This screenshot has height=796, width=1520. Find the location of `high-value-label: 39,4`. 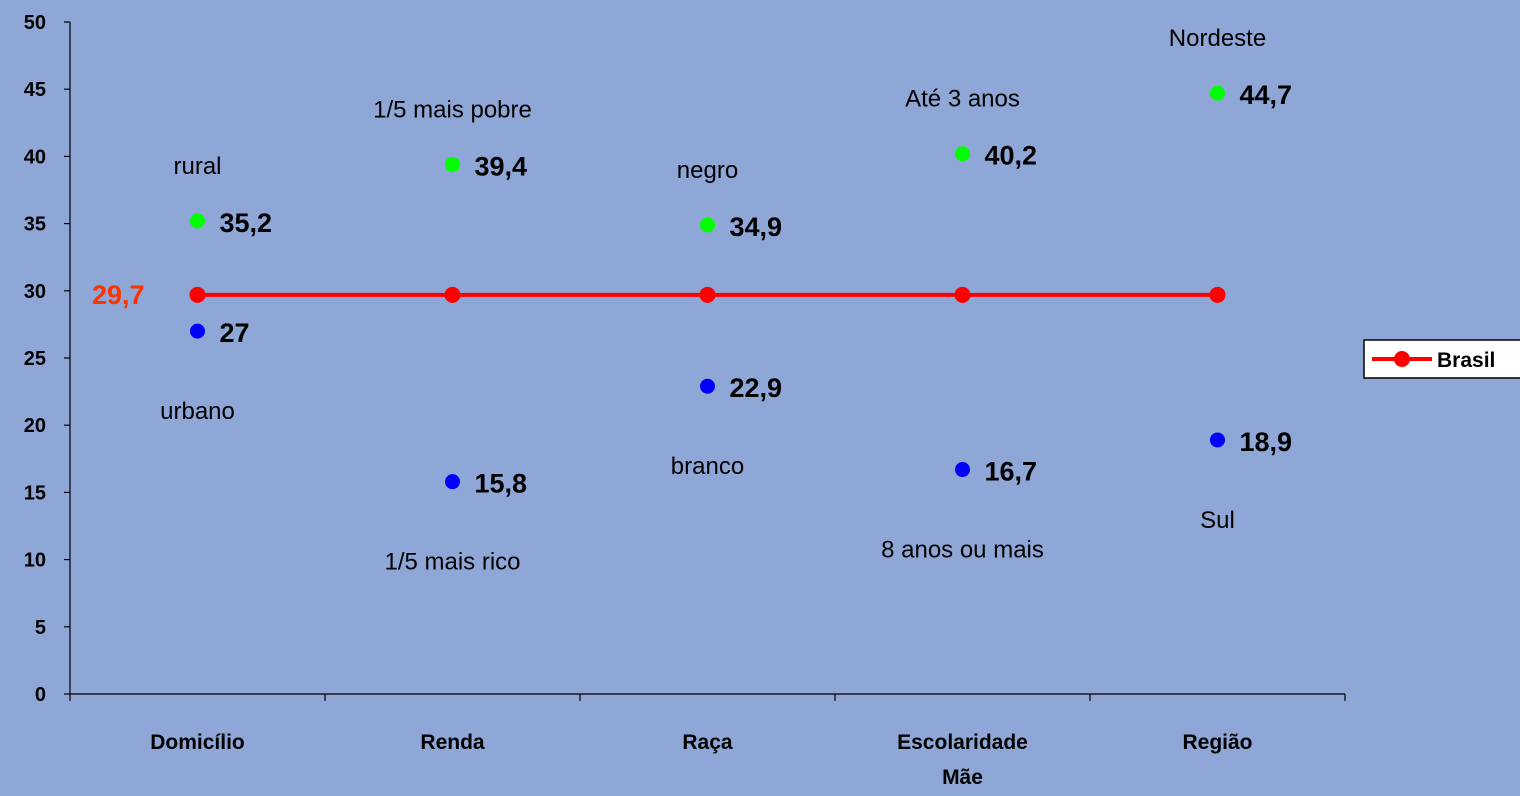

high-value-label: 39,4 is located at coordinates (501, 166).